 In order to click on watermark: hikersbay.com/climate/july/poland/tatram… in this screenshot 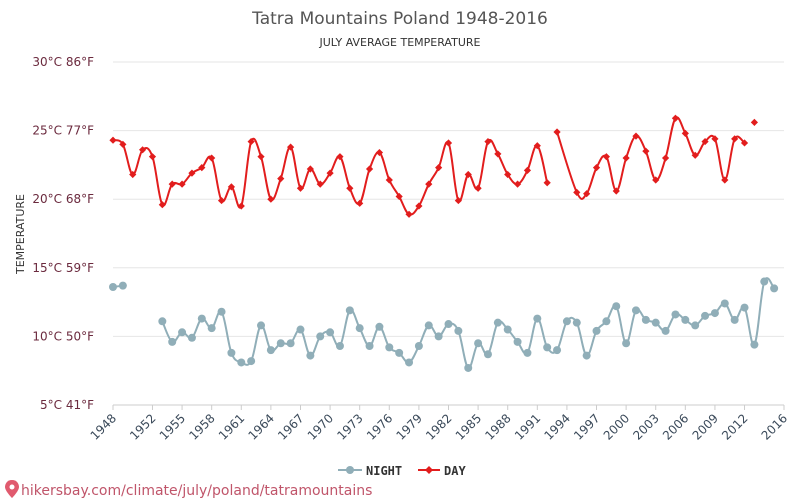, I will do `click(188, 489)`.